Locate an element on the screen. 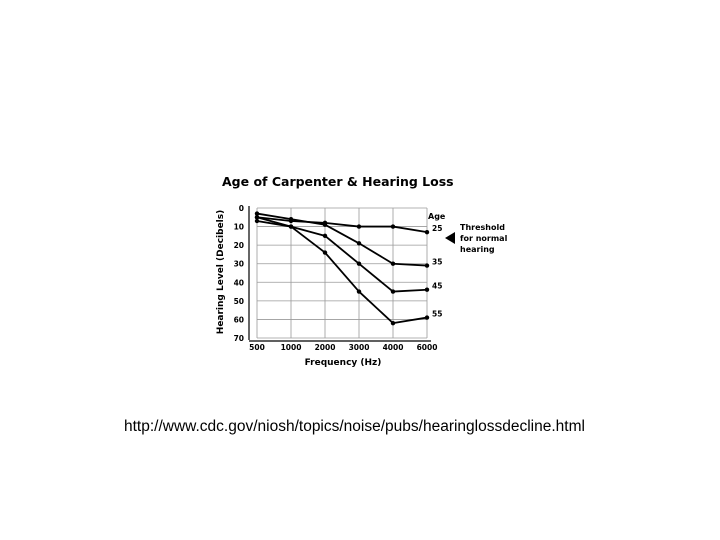 The height and width of the screenshot is (540, 720). y-tick-label: 40 is located at coordinates (239, 282).